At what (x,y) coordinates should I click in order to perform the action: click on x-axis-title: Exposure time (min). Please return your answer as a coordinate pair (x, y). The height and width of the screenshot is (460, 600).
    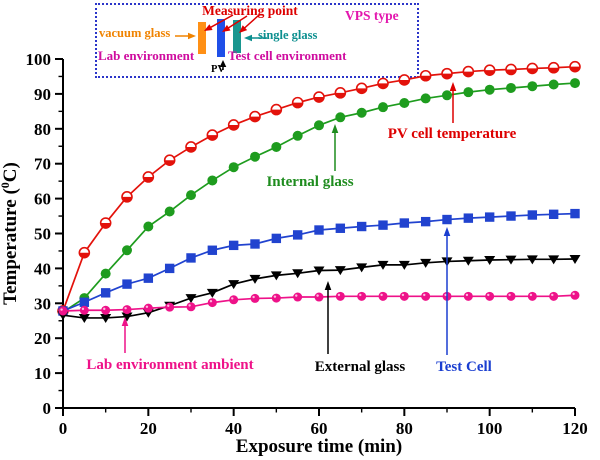
    Looking at the image, I should click on (319, 446).